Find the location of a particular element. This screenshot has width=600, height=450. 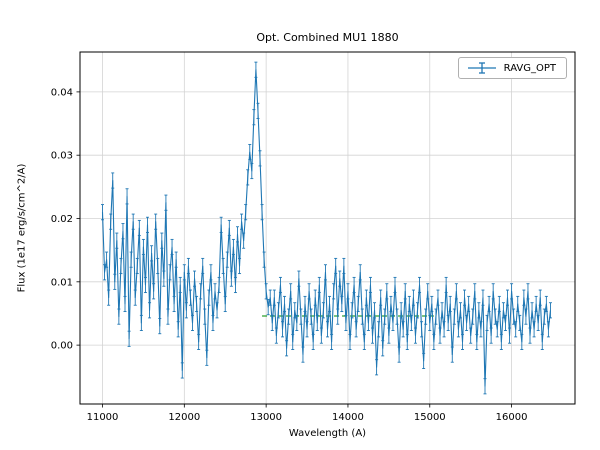

x-tick-label: 16000 is located at coordinates (512, 417).